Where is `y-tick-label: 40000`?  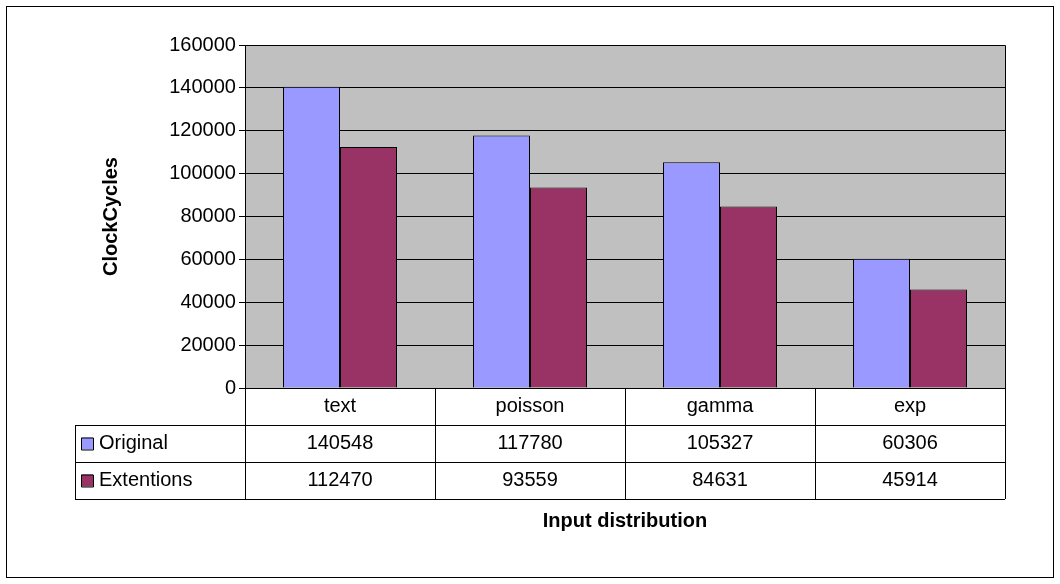
y-tick-label: 40000 is located at coordinates (208, 300).